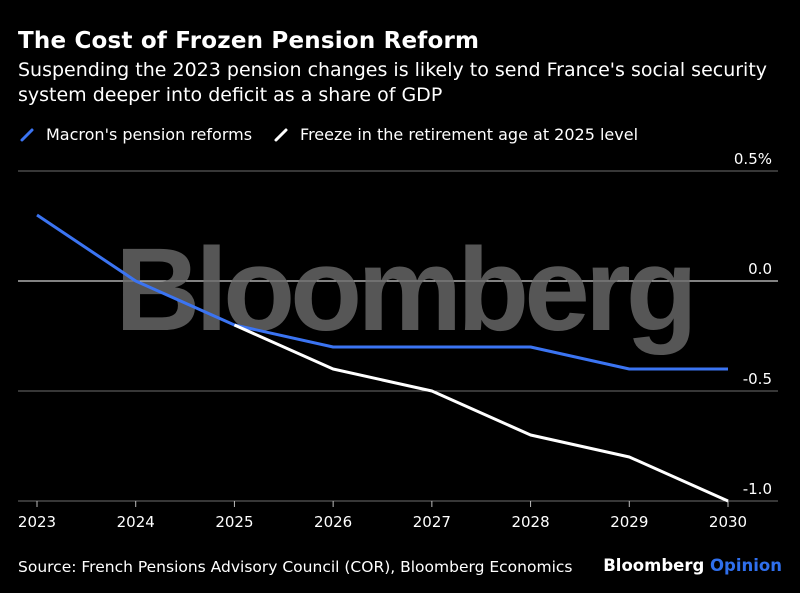 Image resolution: width=800 pixels, height=593 pixels. Describe the element at coordinates (746, 565) in the screenshot. I see `brand-suffix: Opinion` at that location.